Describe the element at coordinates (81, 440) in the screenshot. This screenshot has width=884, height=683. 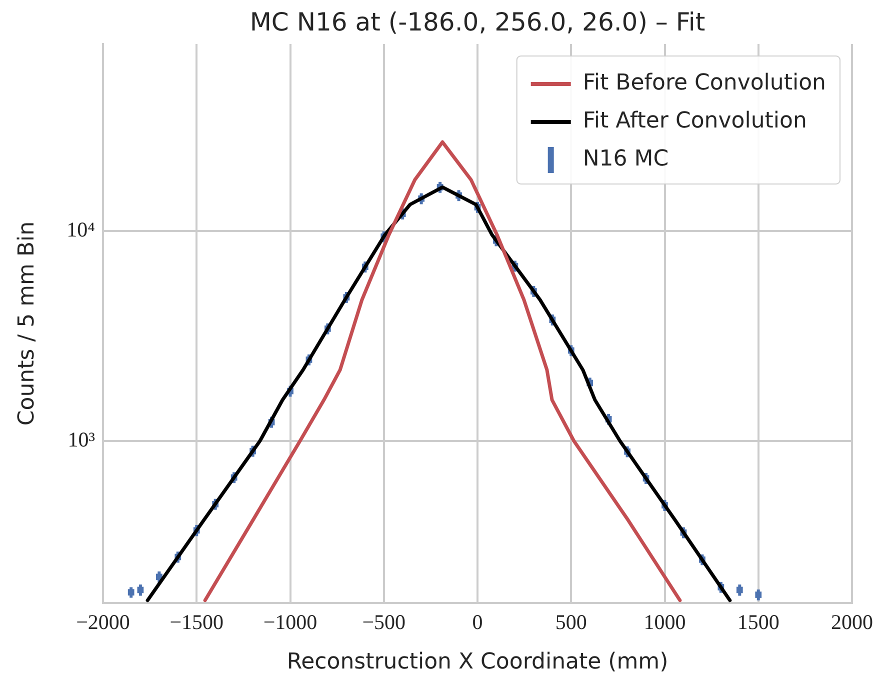
I see `y-tick-label: 10³` at that location.